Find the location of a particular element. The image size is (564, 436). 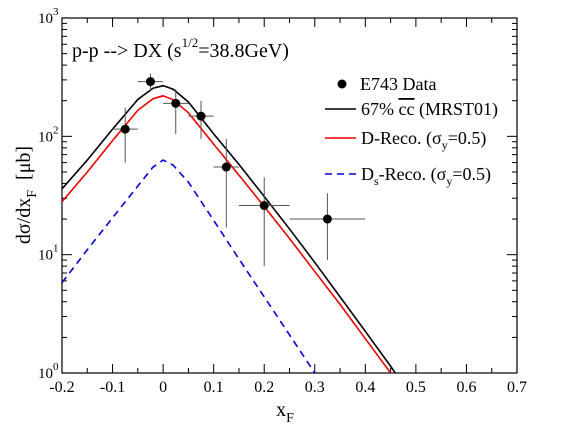

y-tick-exponent: 3 is located at coordinates (56, 12).